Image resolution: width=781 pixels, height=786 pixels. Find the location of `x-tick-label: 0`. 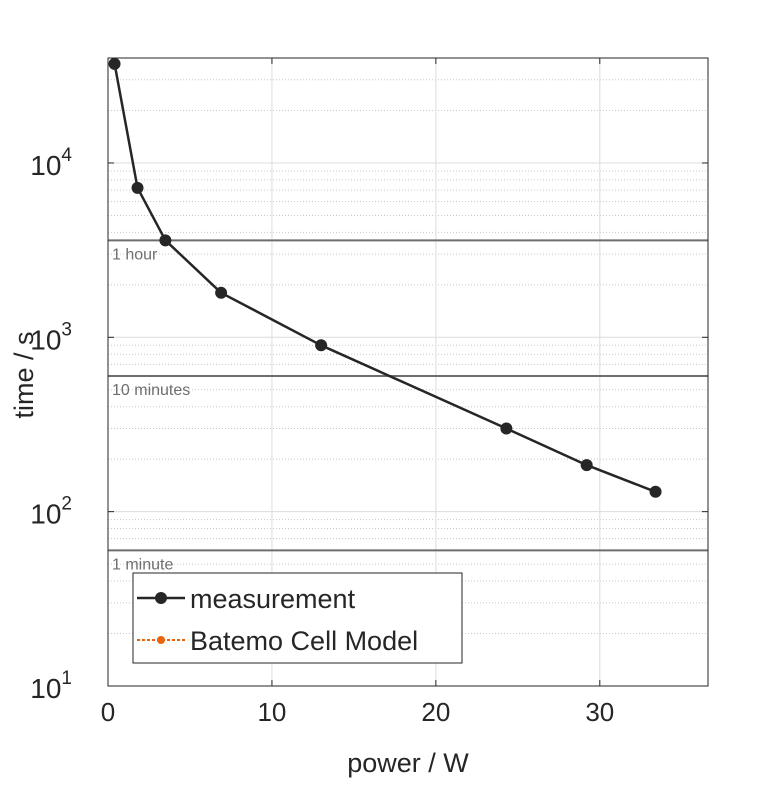

x-tick-label: 0 is located at coordinates (108, 712).